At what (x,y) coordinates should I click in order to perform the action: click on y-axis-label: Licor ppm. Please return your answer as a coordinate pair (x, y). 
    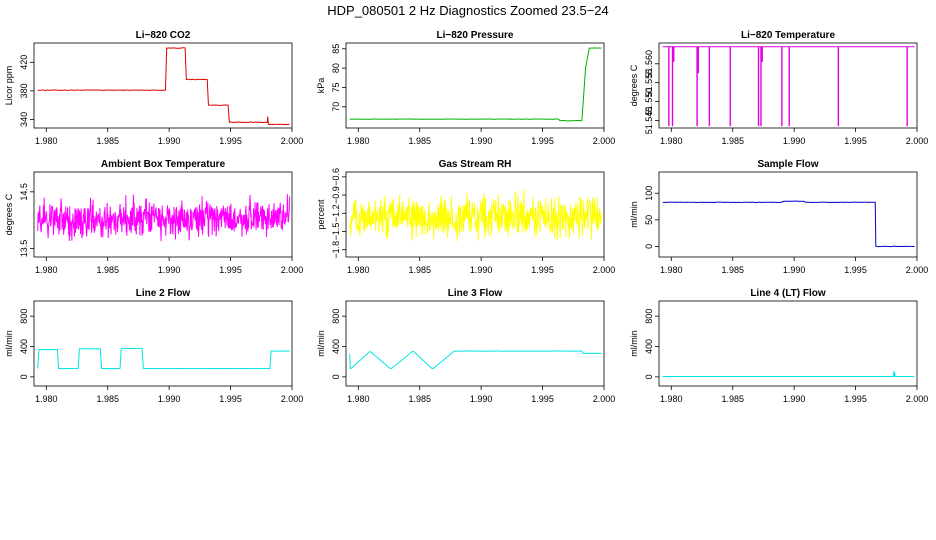
    Looking at the image, I should click on (9, 86).